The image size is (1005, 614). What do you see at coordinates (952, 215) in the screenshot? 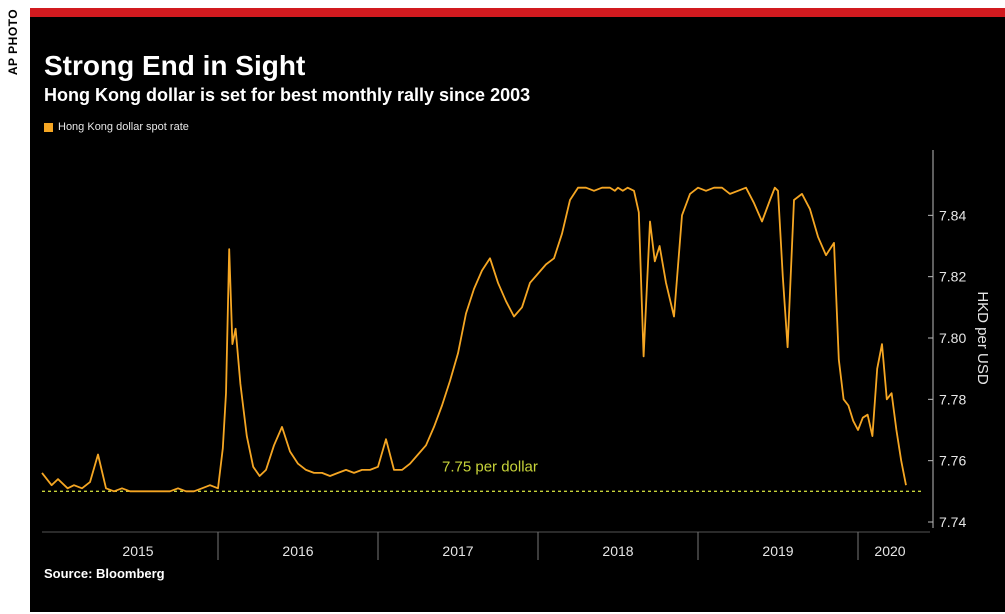
I see `y-tick-label: 7.84` at bounding box center [952, 215].